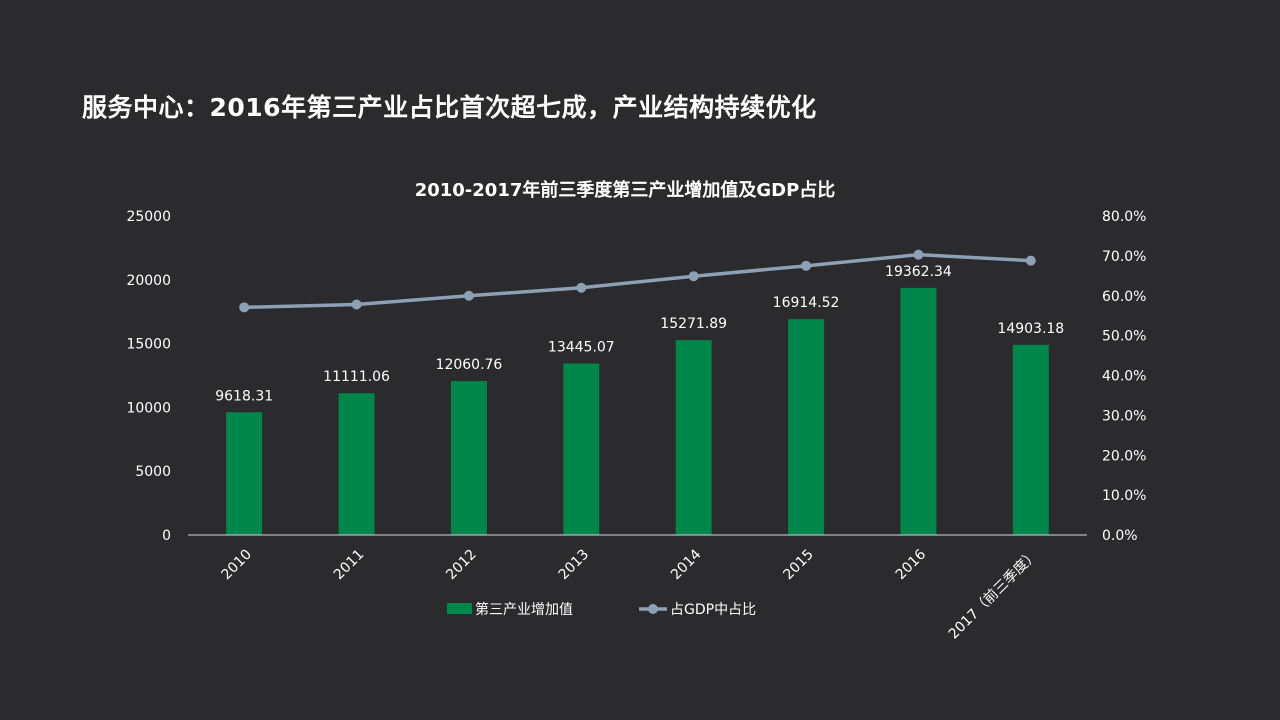  I want to click on legend-line-marker, so click(653, 609).